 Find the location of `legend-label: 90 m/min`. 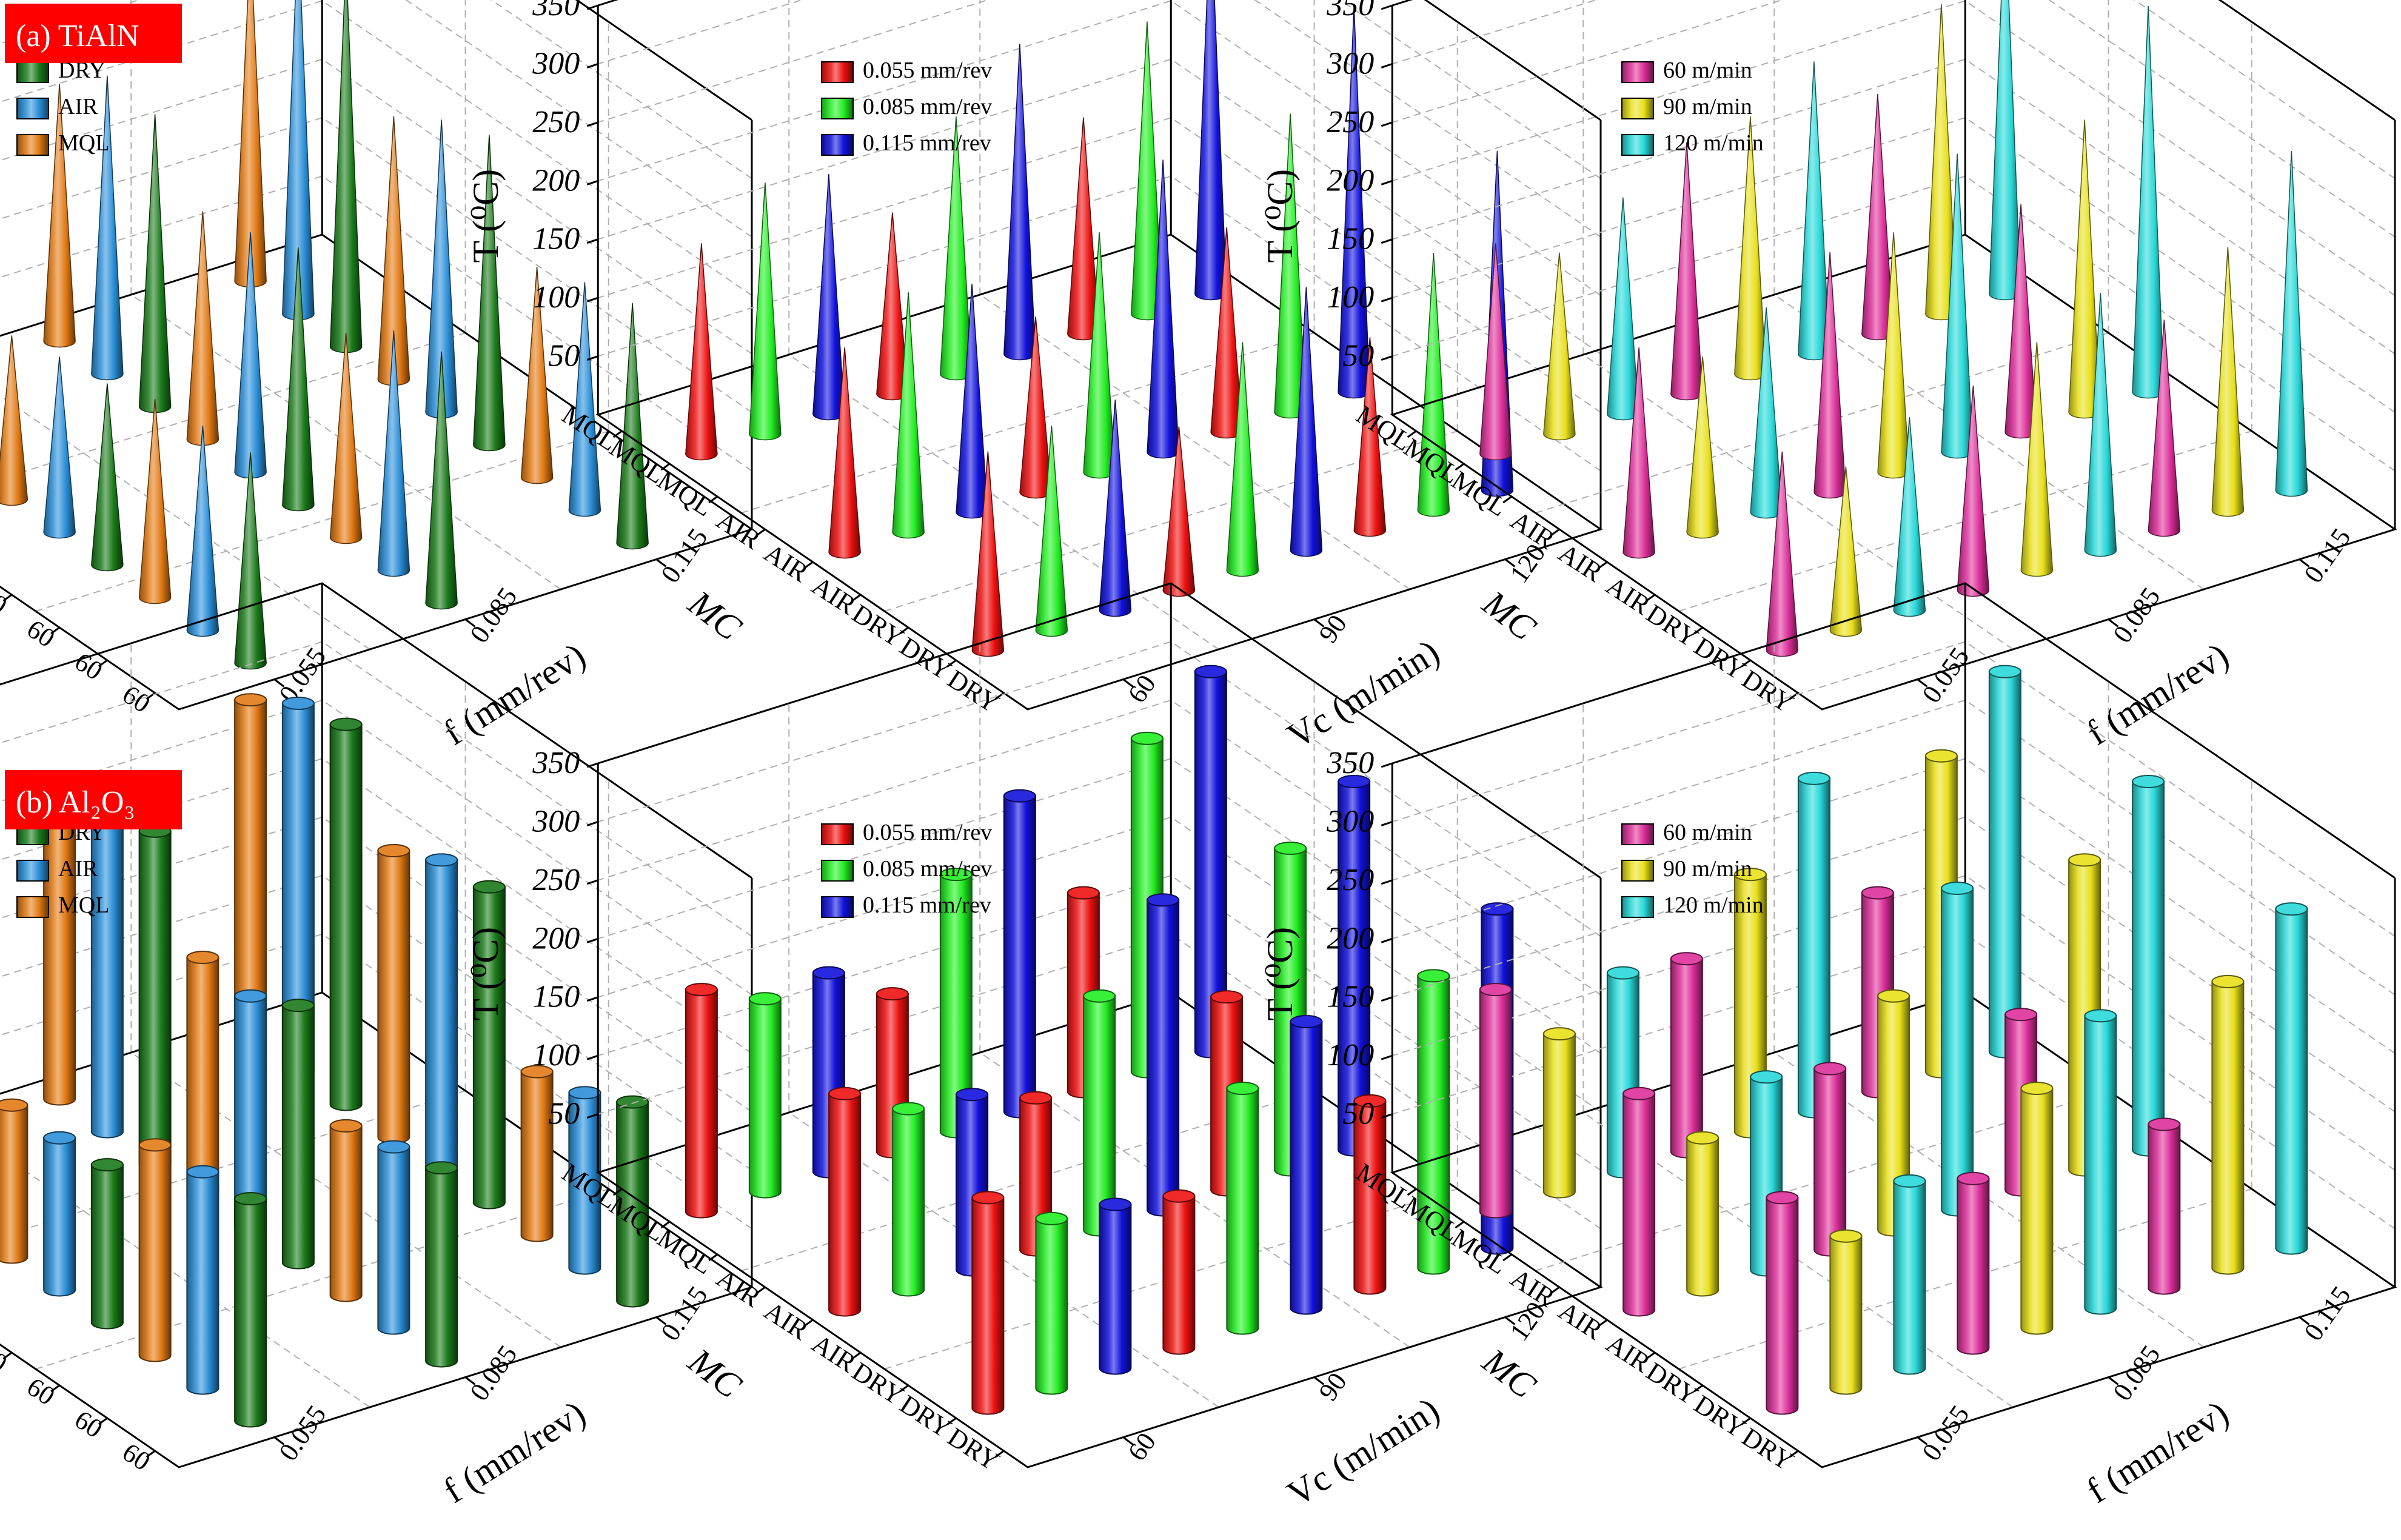

legend-label: 90 m/min is located at coordinates (1707, 869).